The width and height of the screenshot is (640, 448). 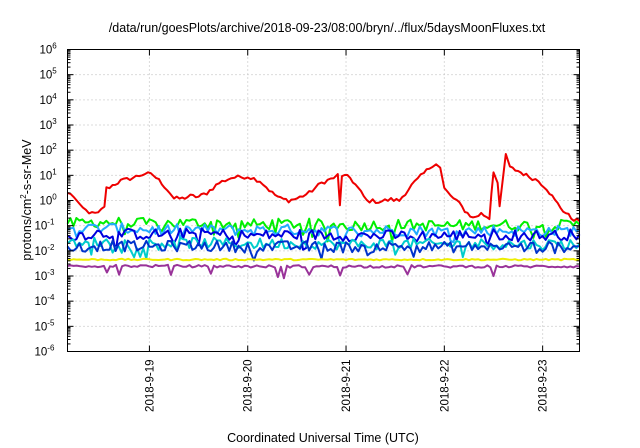 I want to click on y-tick-label-exponent: 5, so click(x=54, y=71).